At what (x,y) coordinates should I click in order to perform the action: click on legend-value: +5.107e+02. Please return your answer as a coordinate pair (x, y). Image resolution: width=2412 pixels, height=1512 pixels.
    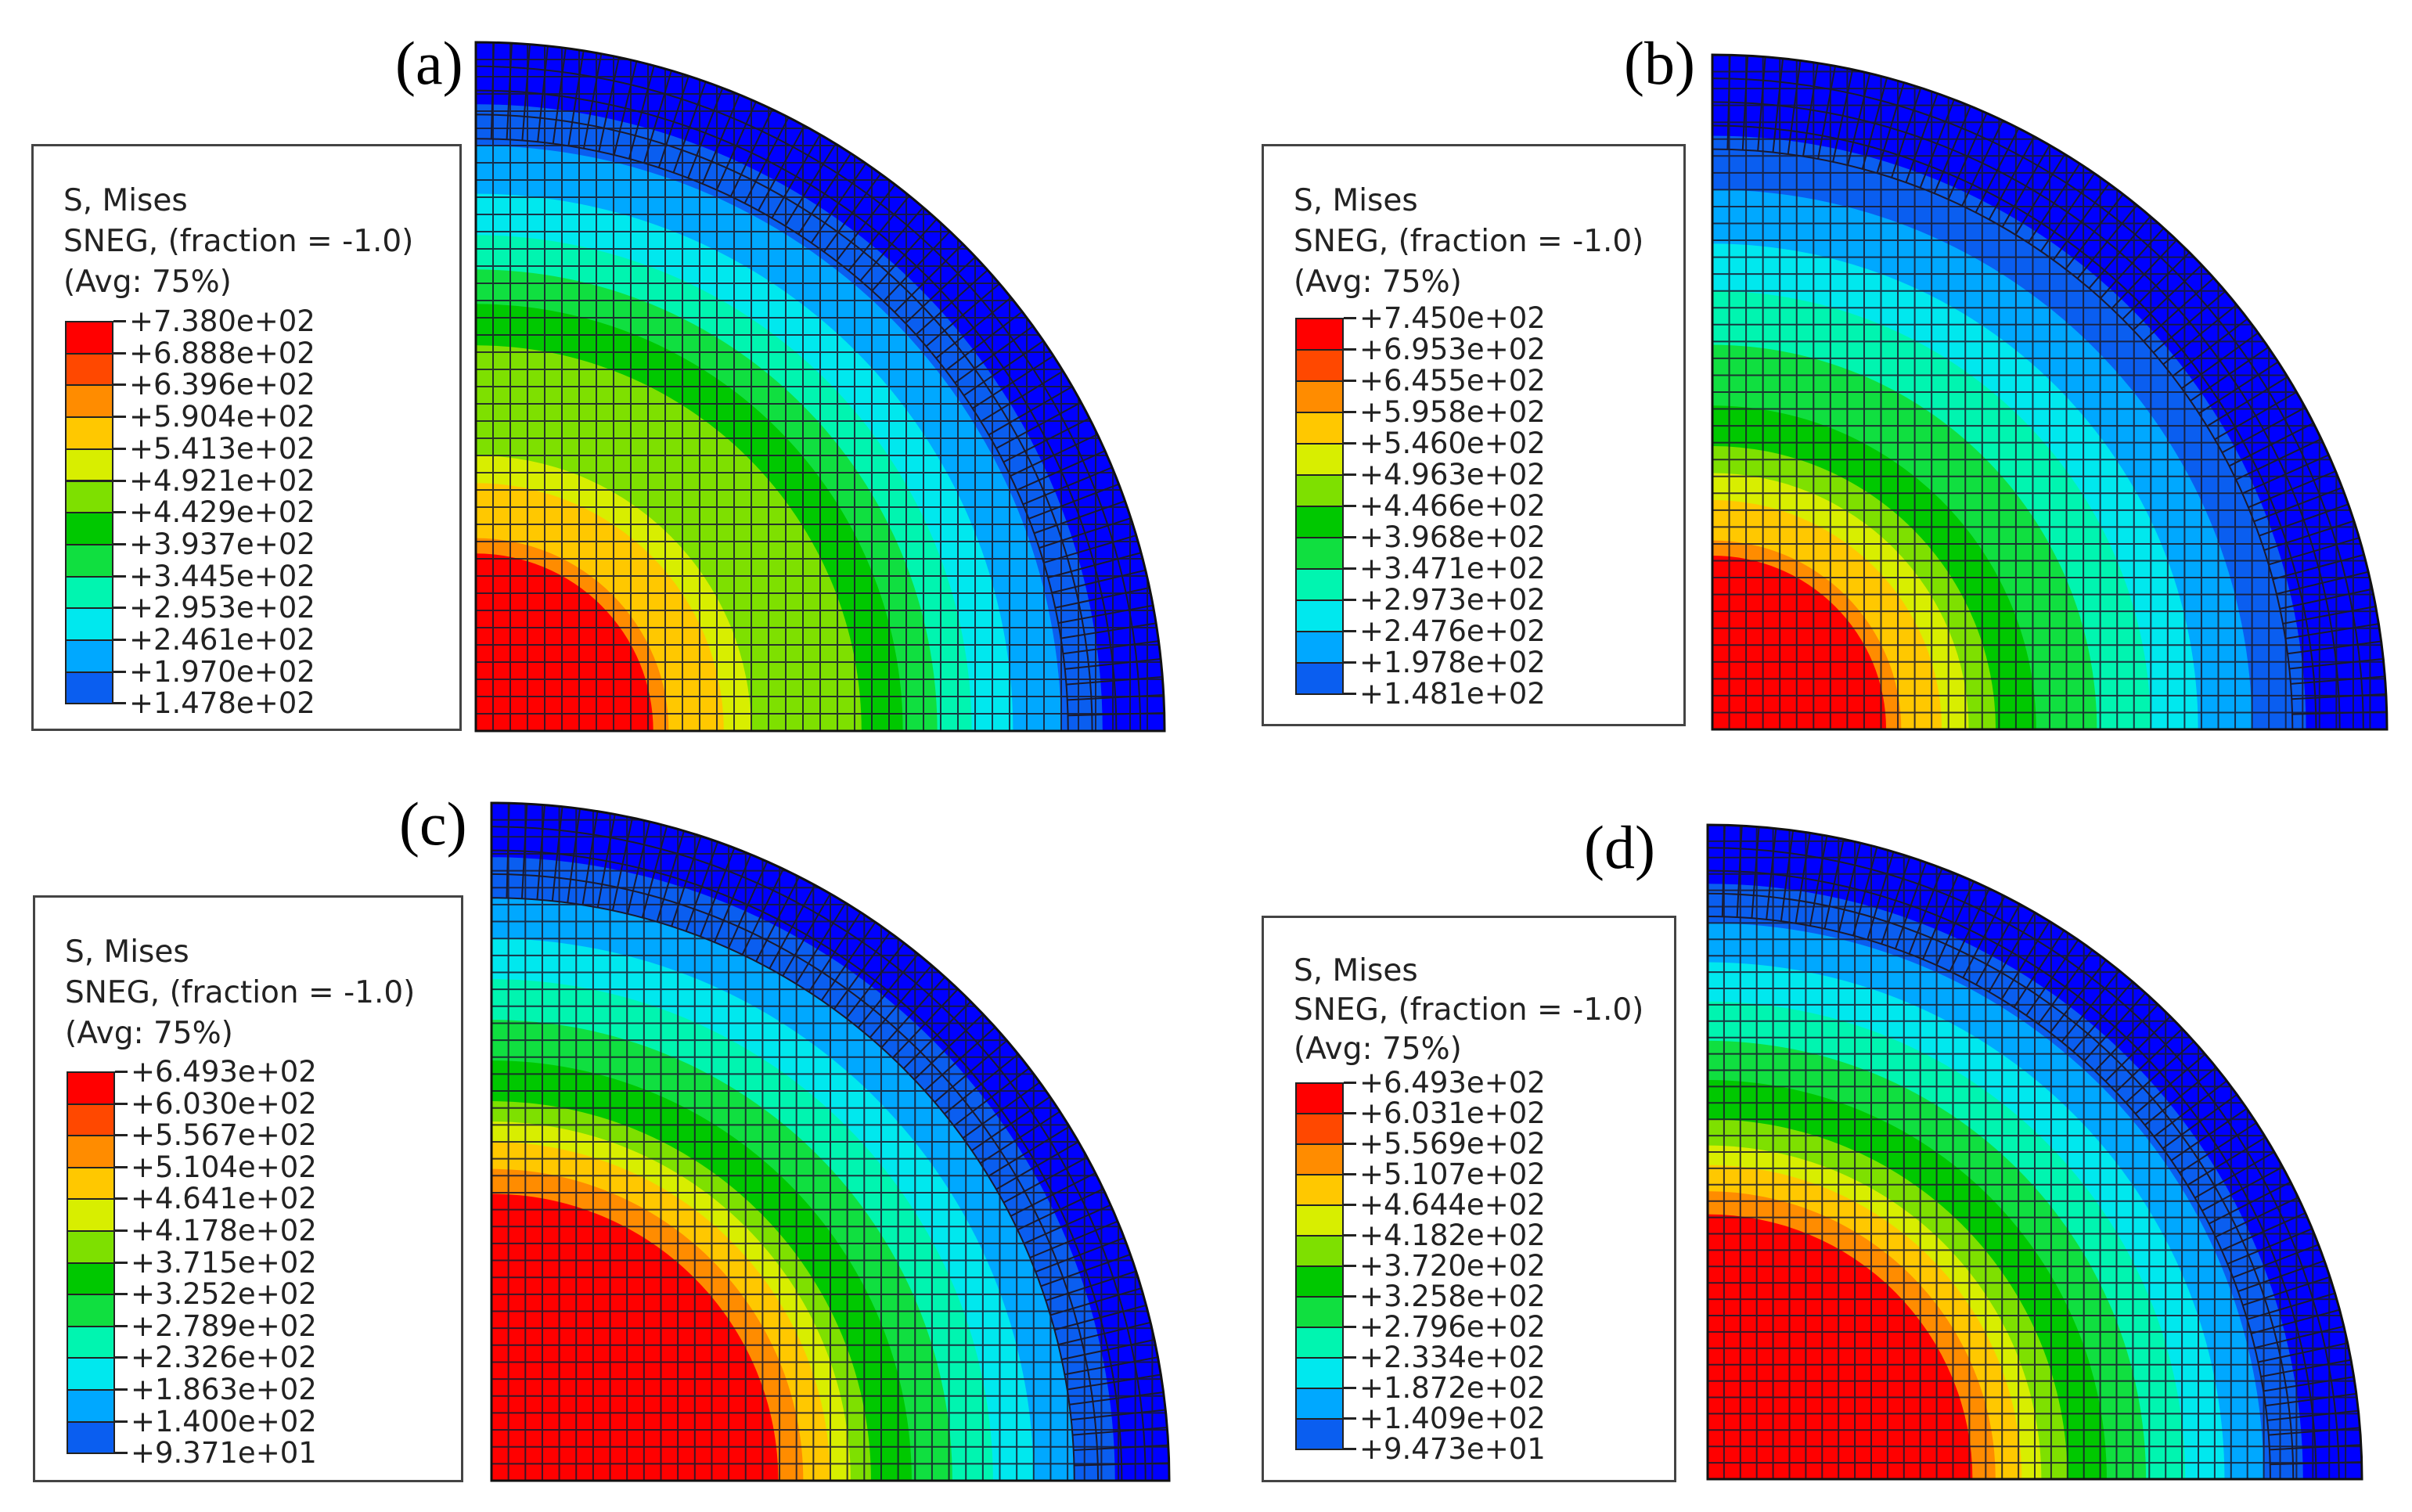
    Looking at the image, I should click on (1452, 1174).